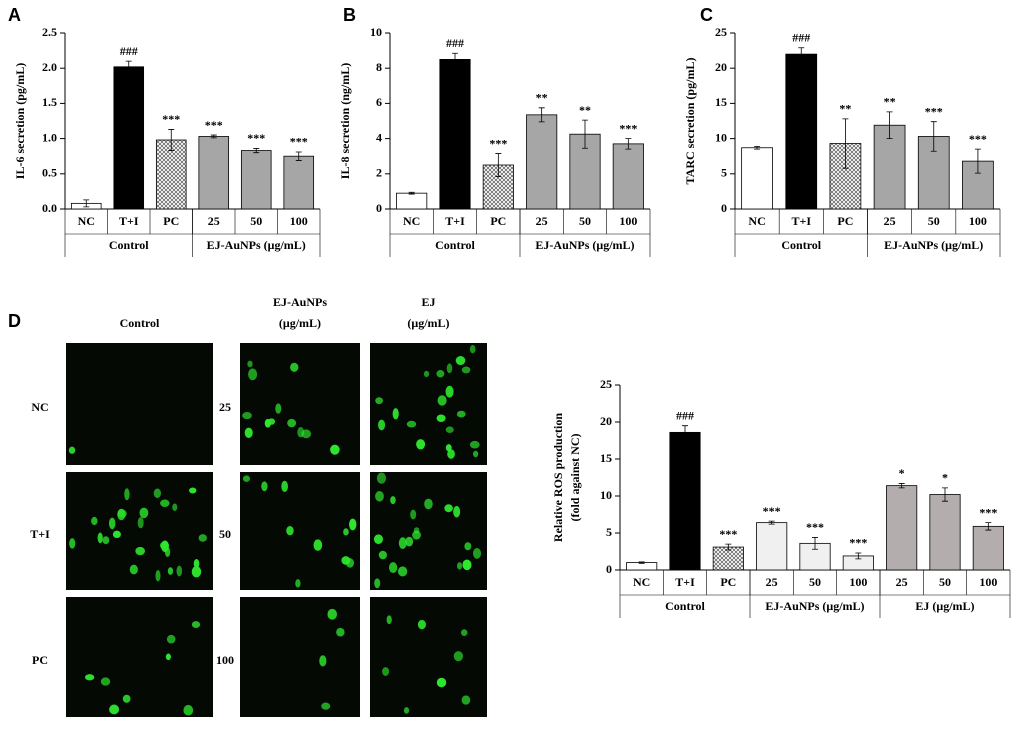 The image size is (1031, 731). Describe the element at coordinates (609, 569) in the screenshot. I see `y-tick-label: 0` at that location.